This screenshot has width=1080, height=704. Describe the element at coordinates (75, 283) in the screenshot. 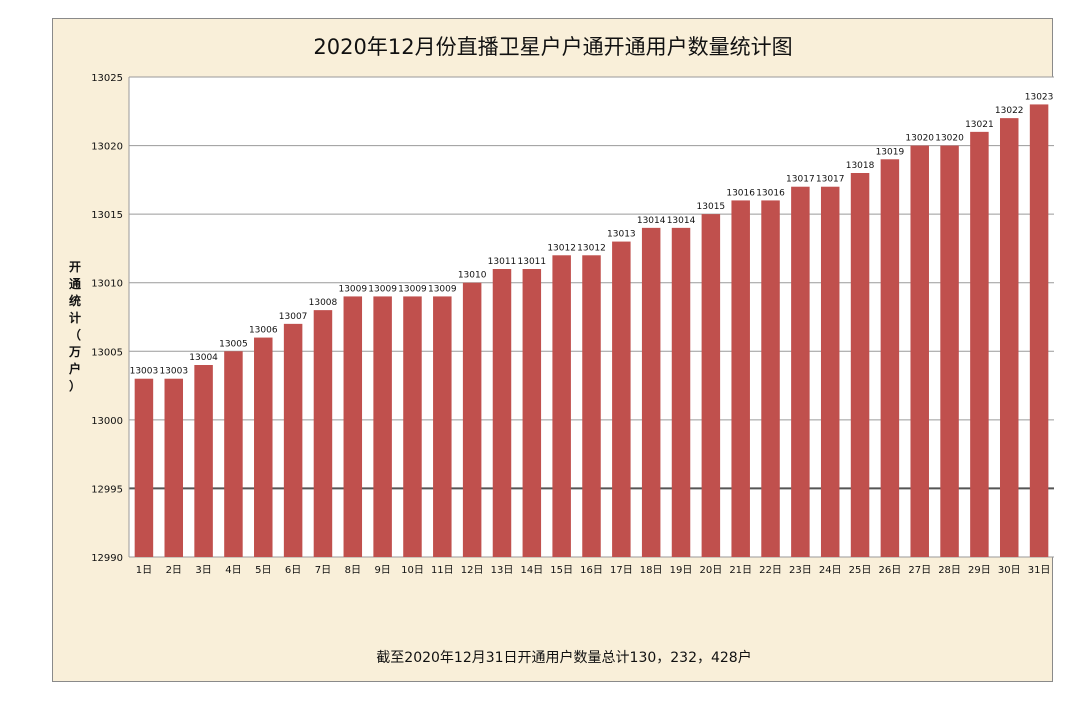

I see `y-axis-label-char: 通` at that location.